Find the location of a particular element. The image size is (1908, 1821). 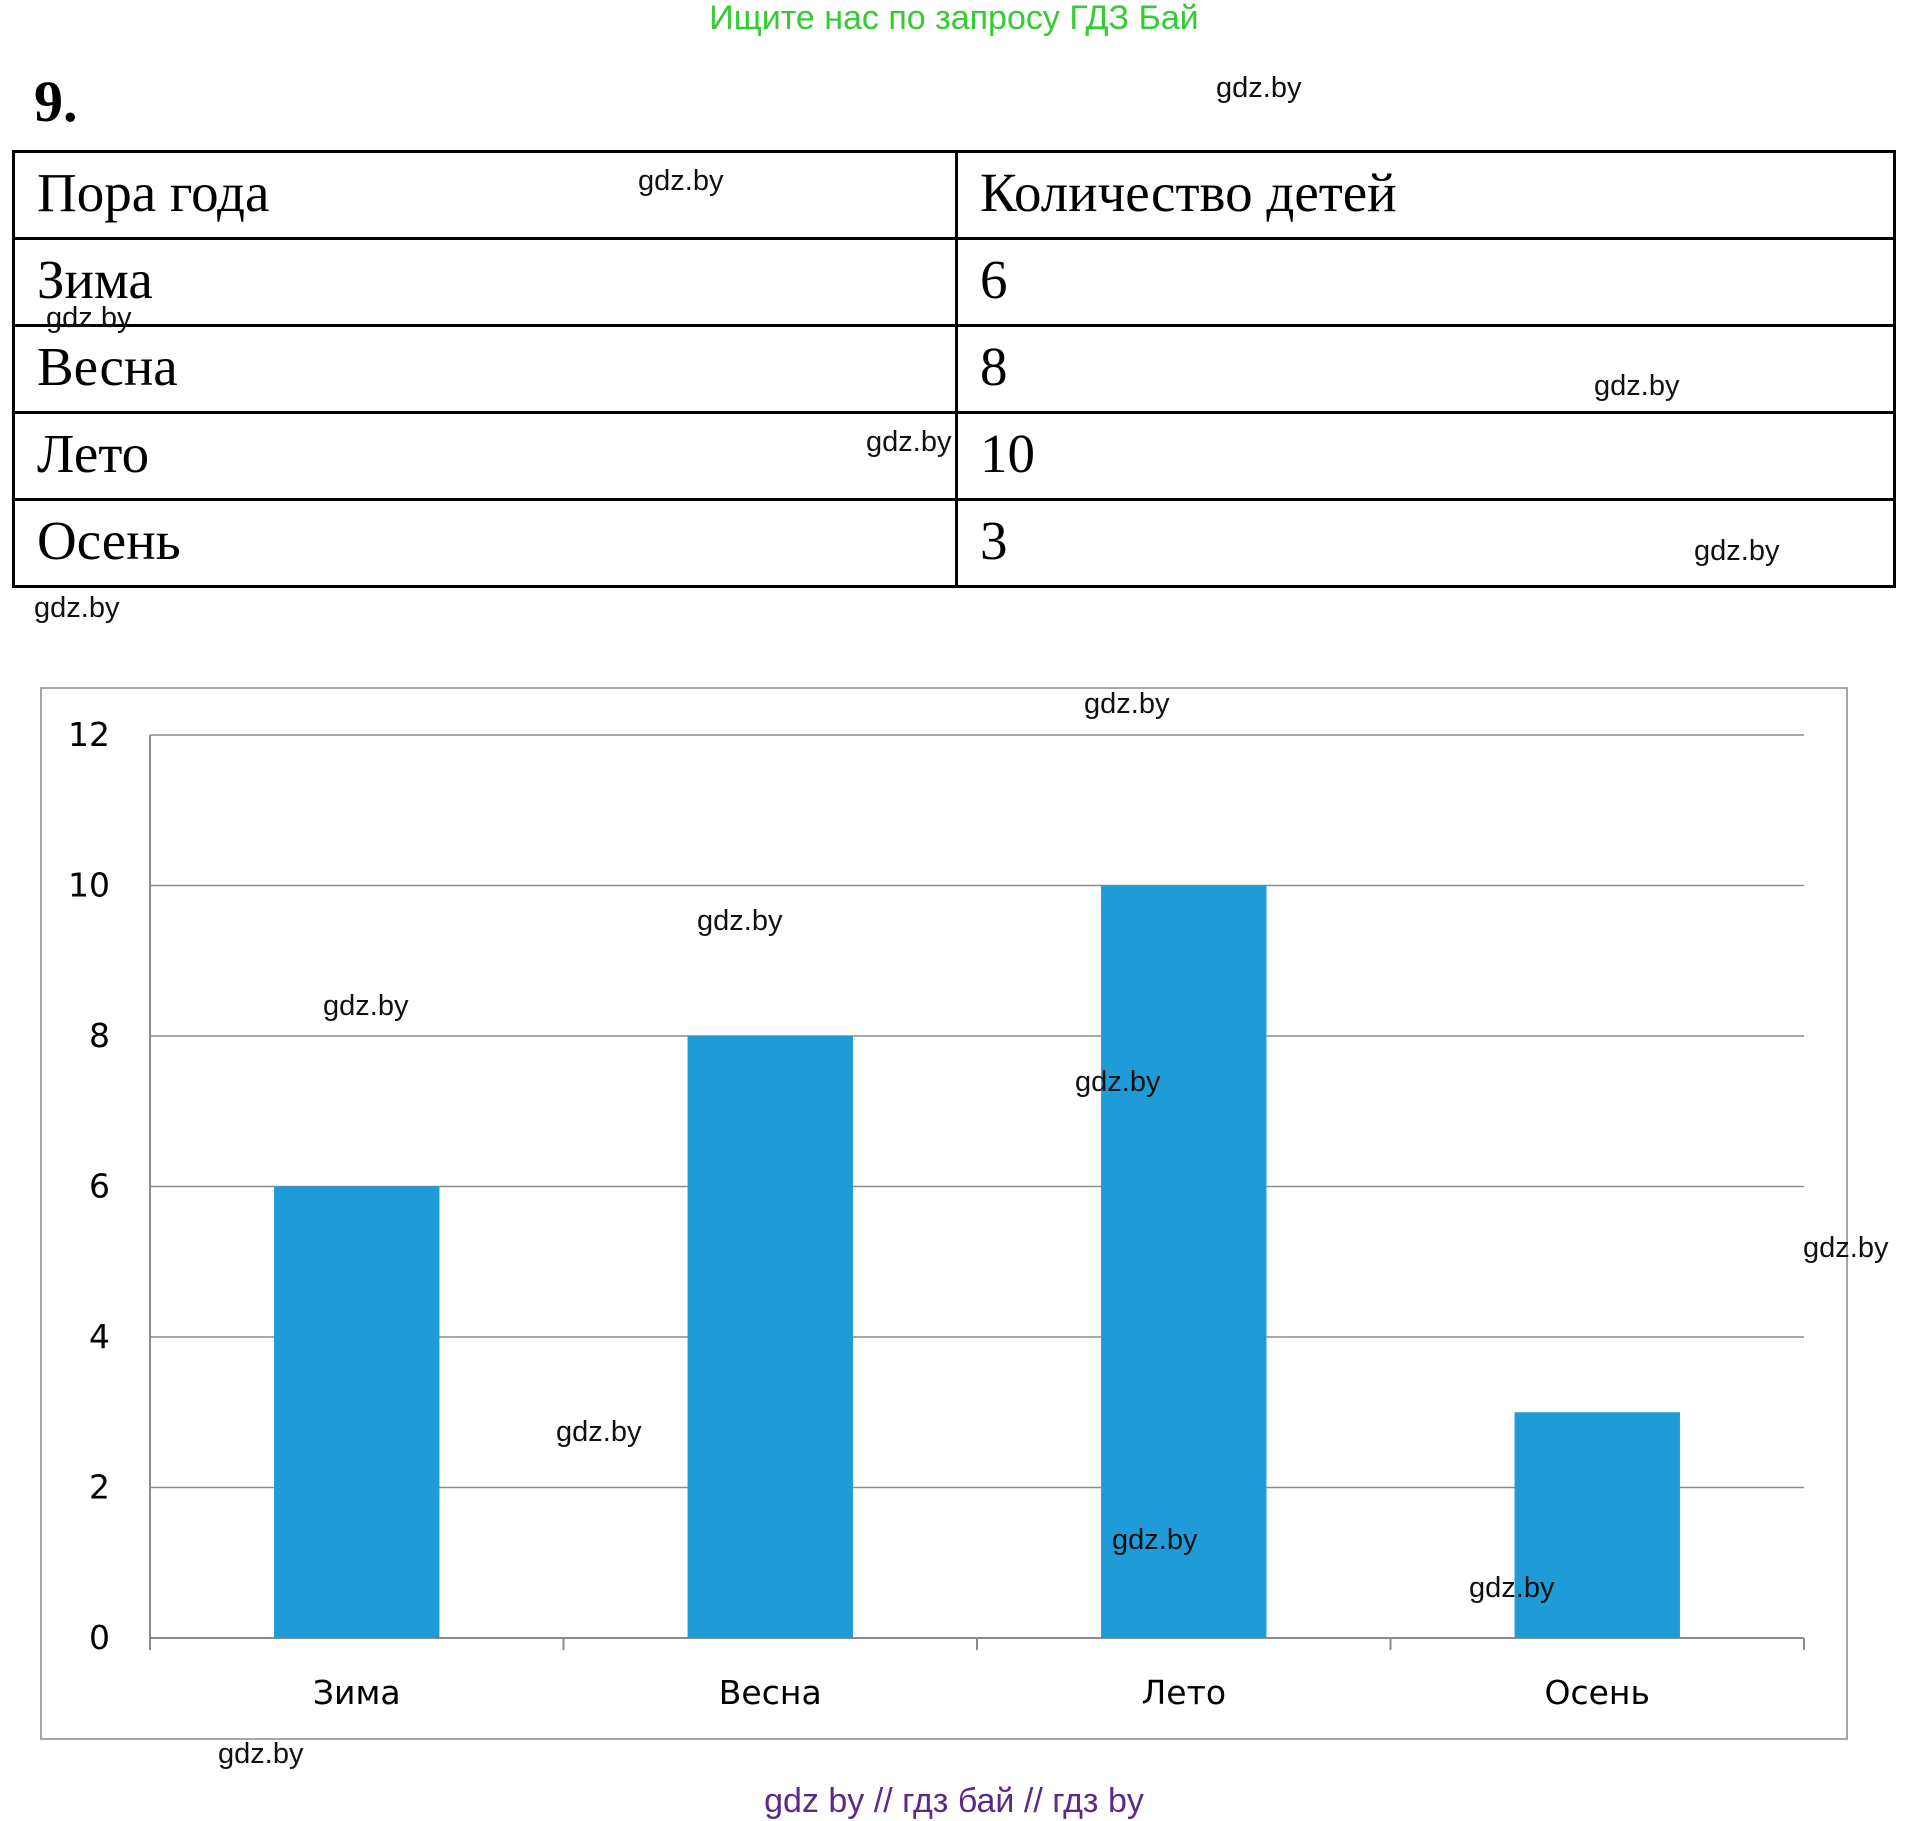

table-row: Зима 6 is located at coordinates (954, 282).